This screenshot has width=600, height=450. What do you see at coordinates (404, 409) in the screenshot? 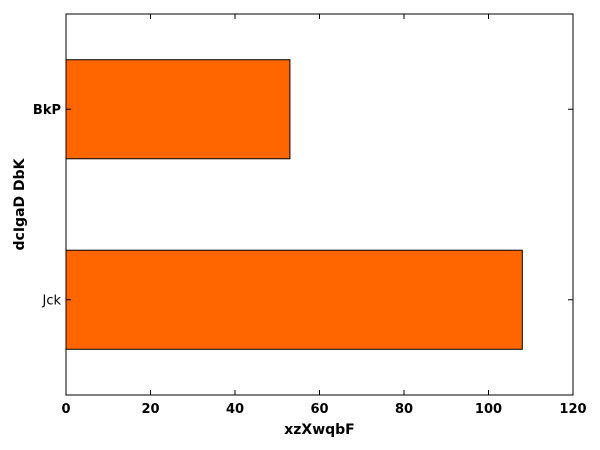
I see `x-tick-label-80: 80` at bounding box center [404, 409].